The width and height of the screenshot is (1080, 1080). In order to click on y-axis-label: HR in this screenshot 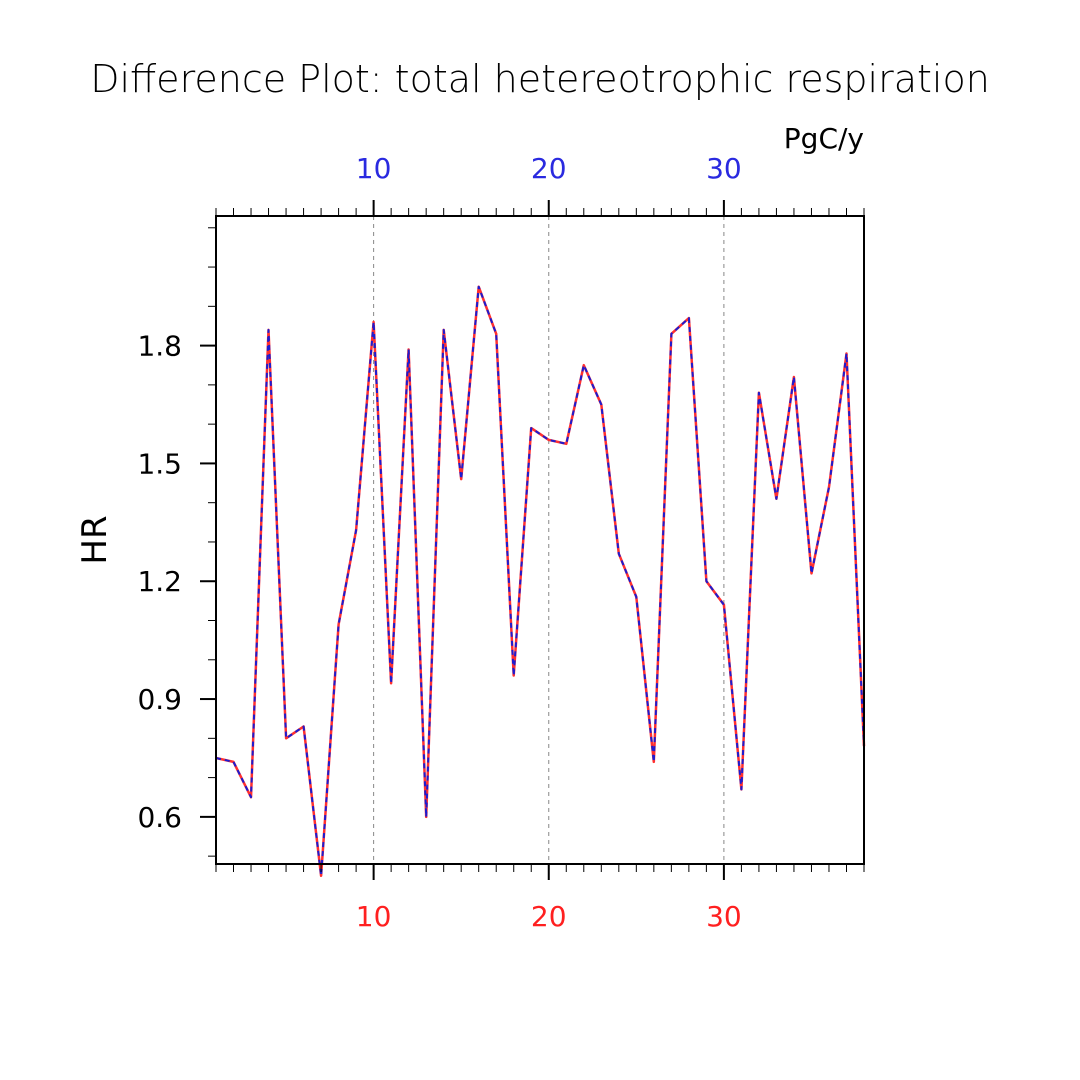, I will do `click(95, 539)`.